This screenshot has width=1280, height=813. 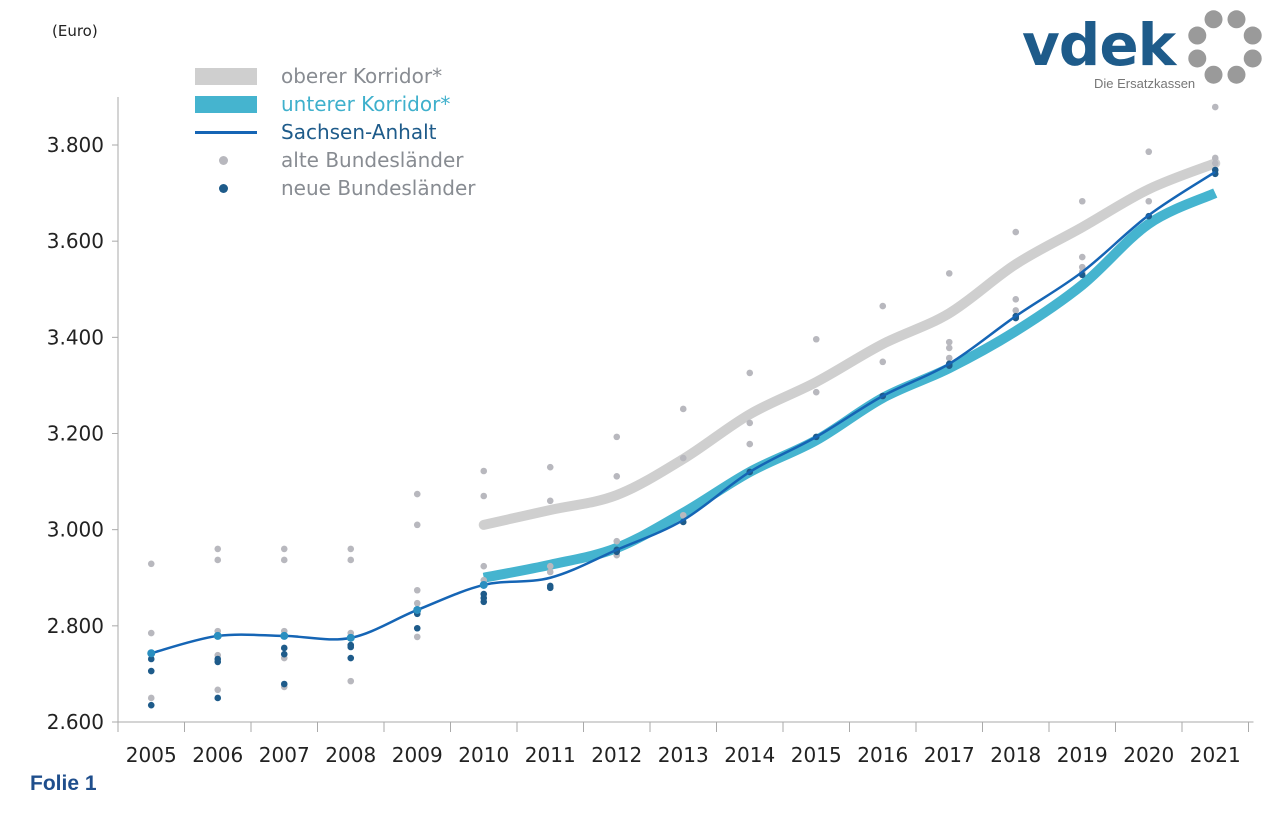 I want to click on x-tick-label: 2011, so click(x=550, y=755).